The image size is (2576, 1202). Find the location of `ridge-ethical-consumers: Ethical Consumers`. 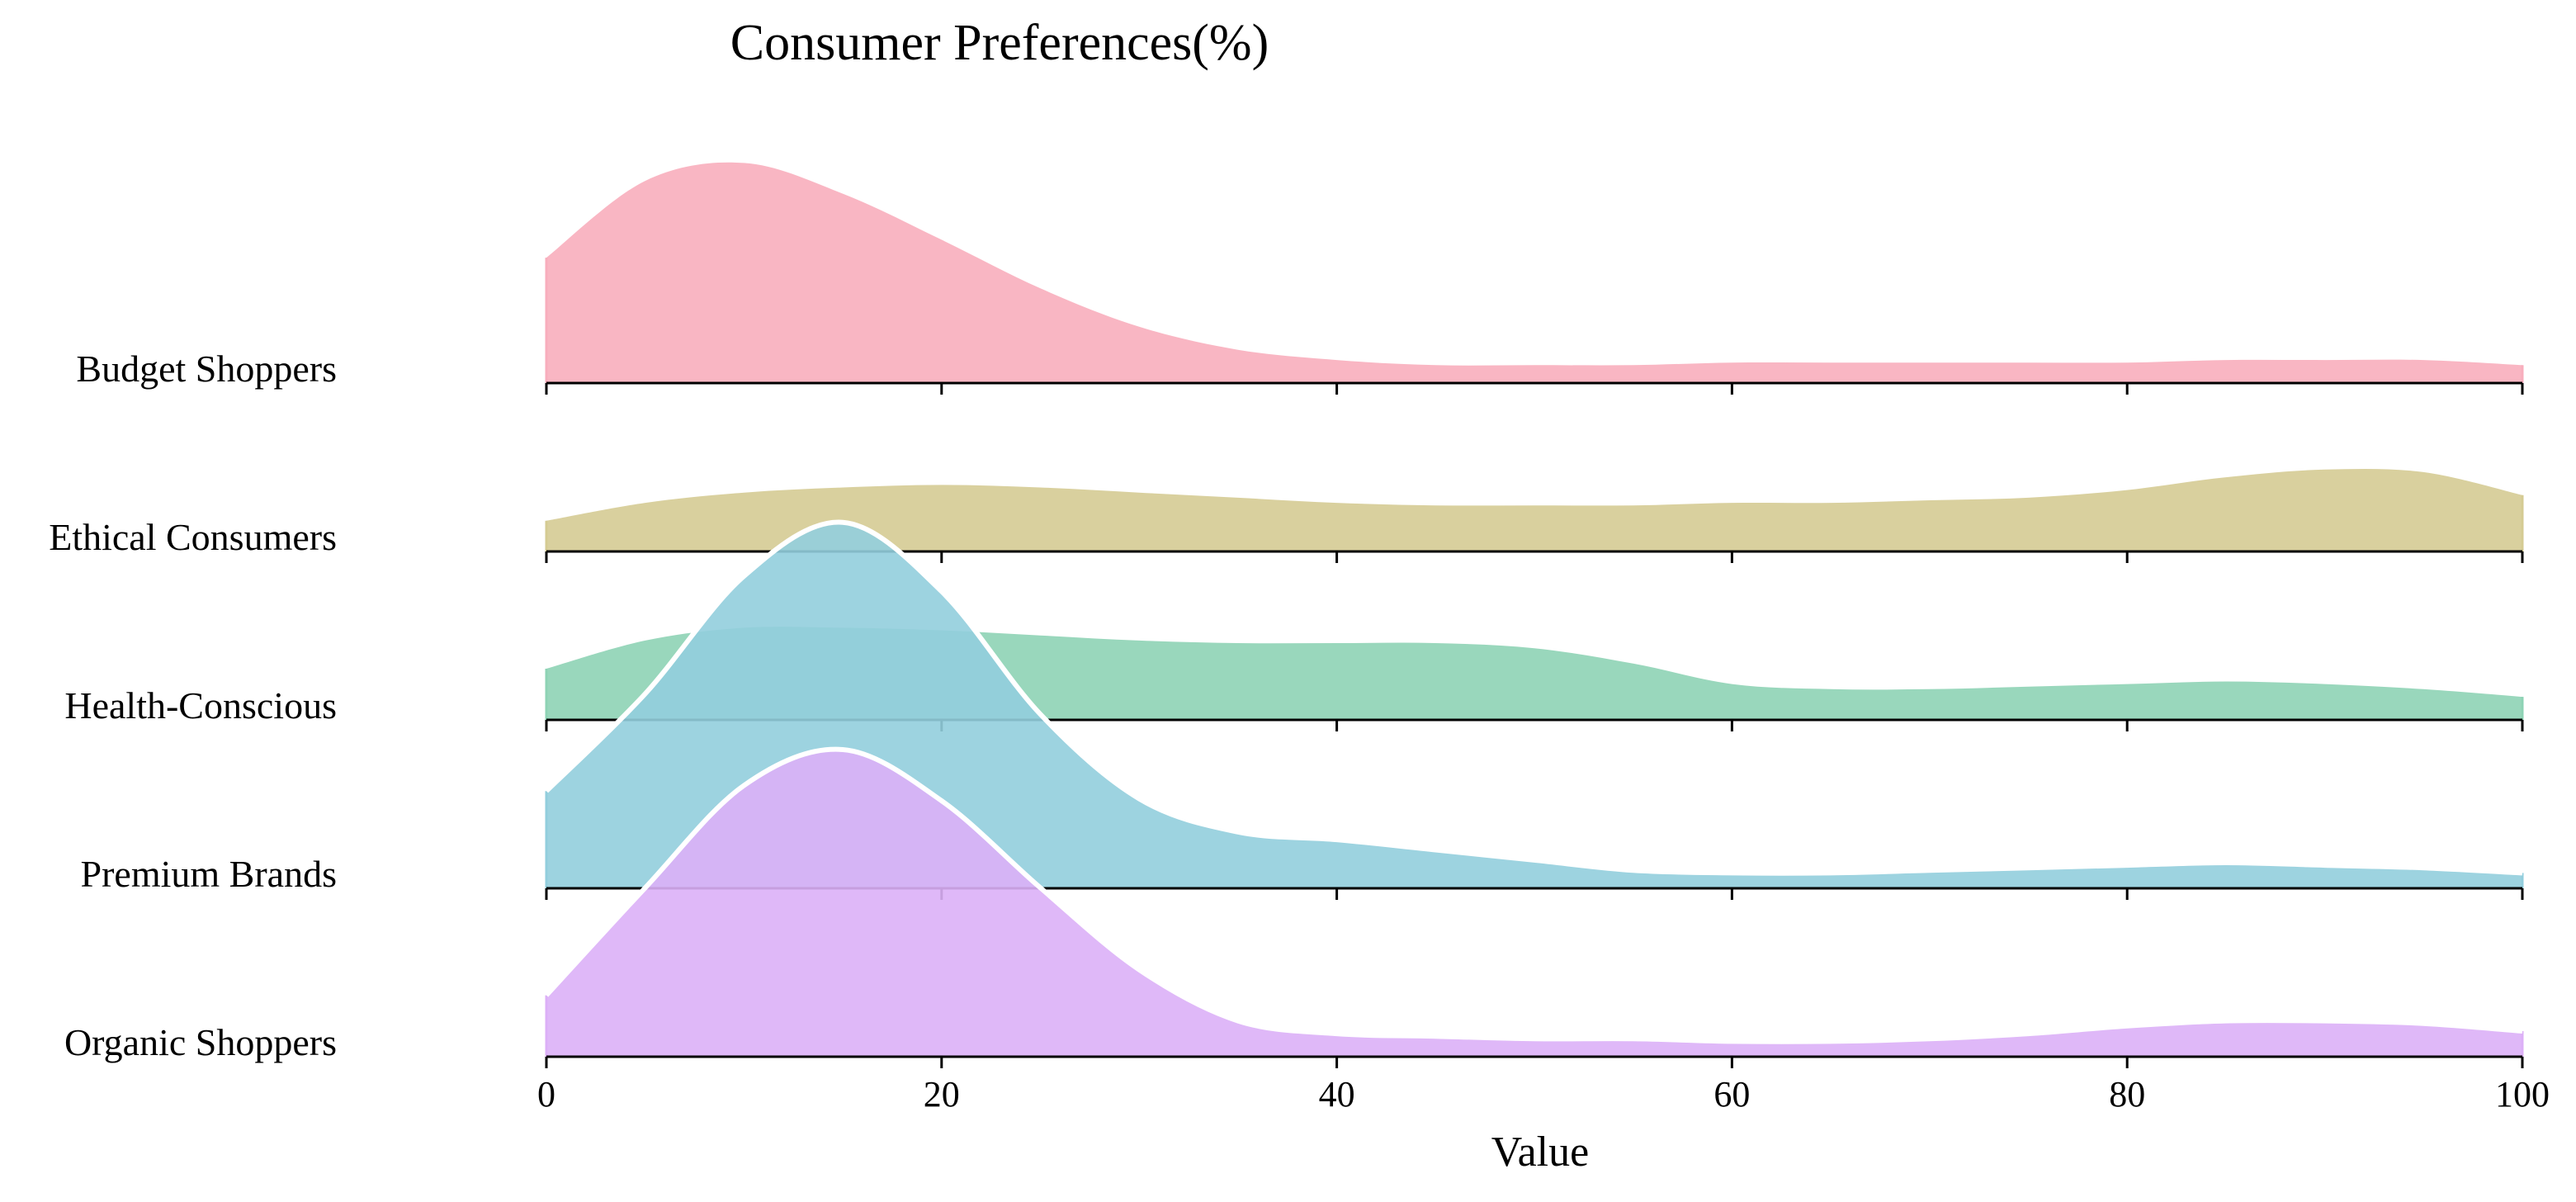

ridge-ethical-consumers: Ethical Consumers is located at coordinates (1286, 515).